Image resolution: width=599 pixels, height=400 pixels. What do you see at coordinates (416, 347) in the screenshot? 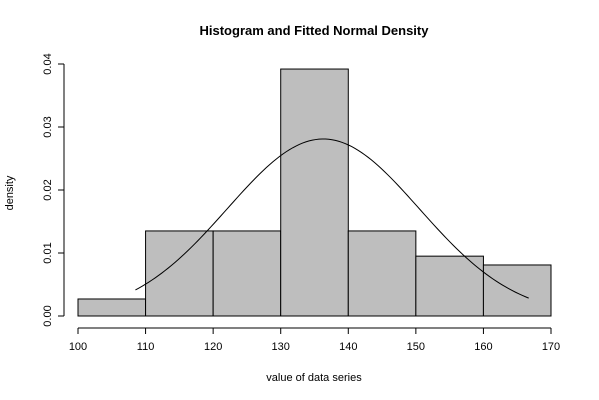
I see `x-tick-label: 150` at bounding box center [416, 347].